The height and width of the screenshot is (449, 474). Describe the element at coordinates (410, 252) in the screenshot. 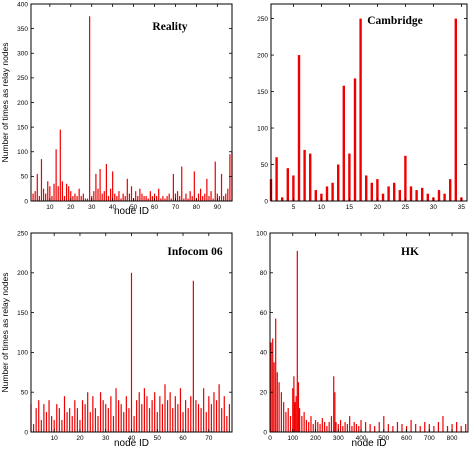

I see `panel-title: HK` at that location.